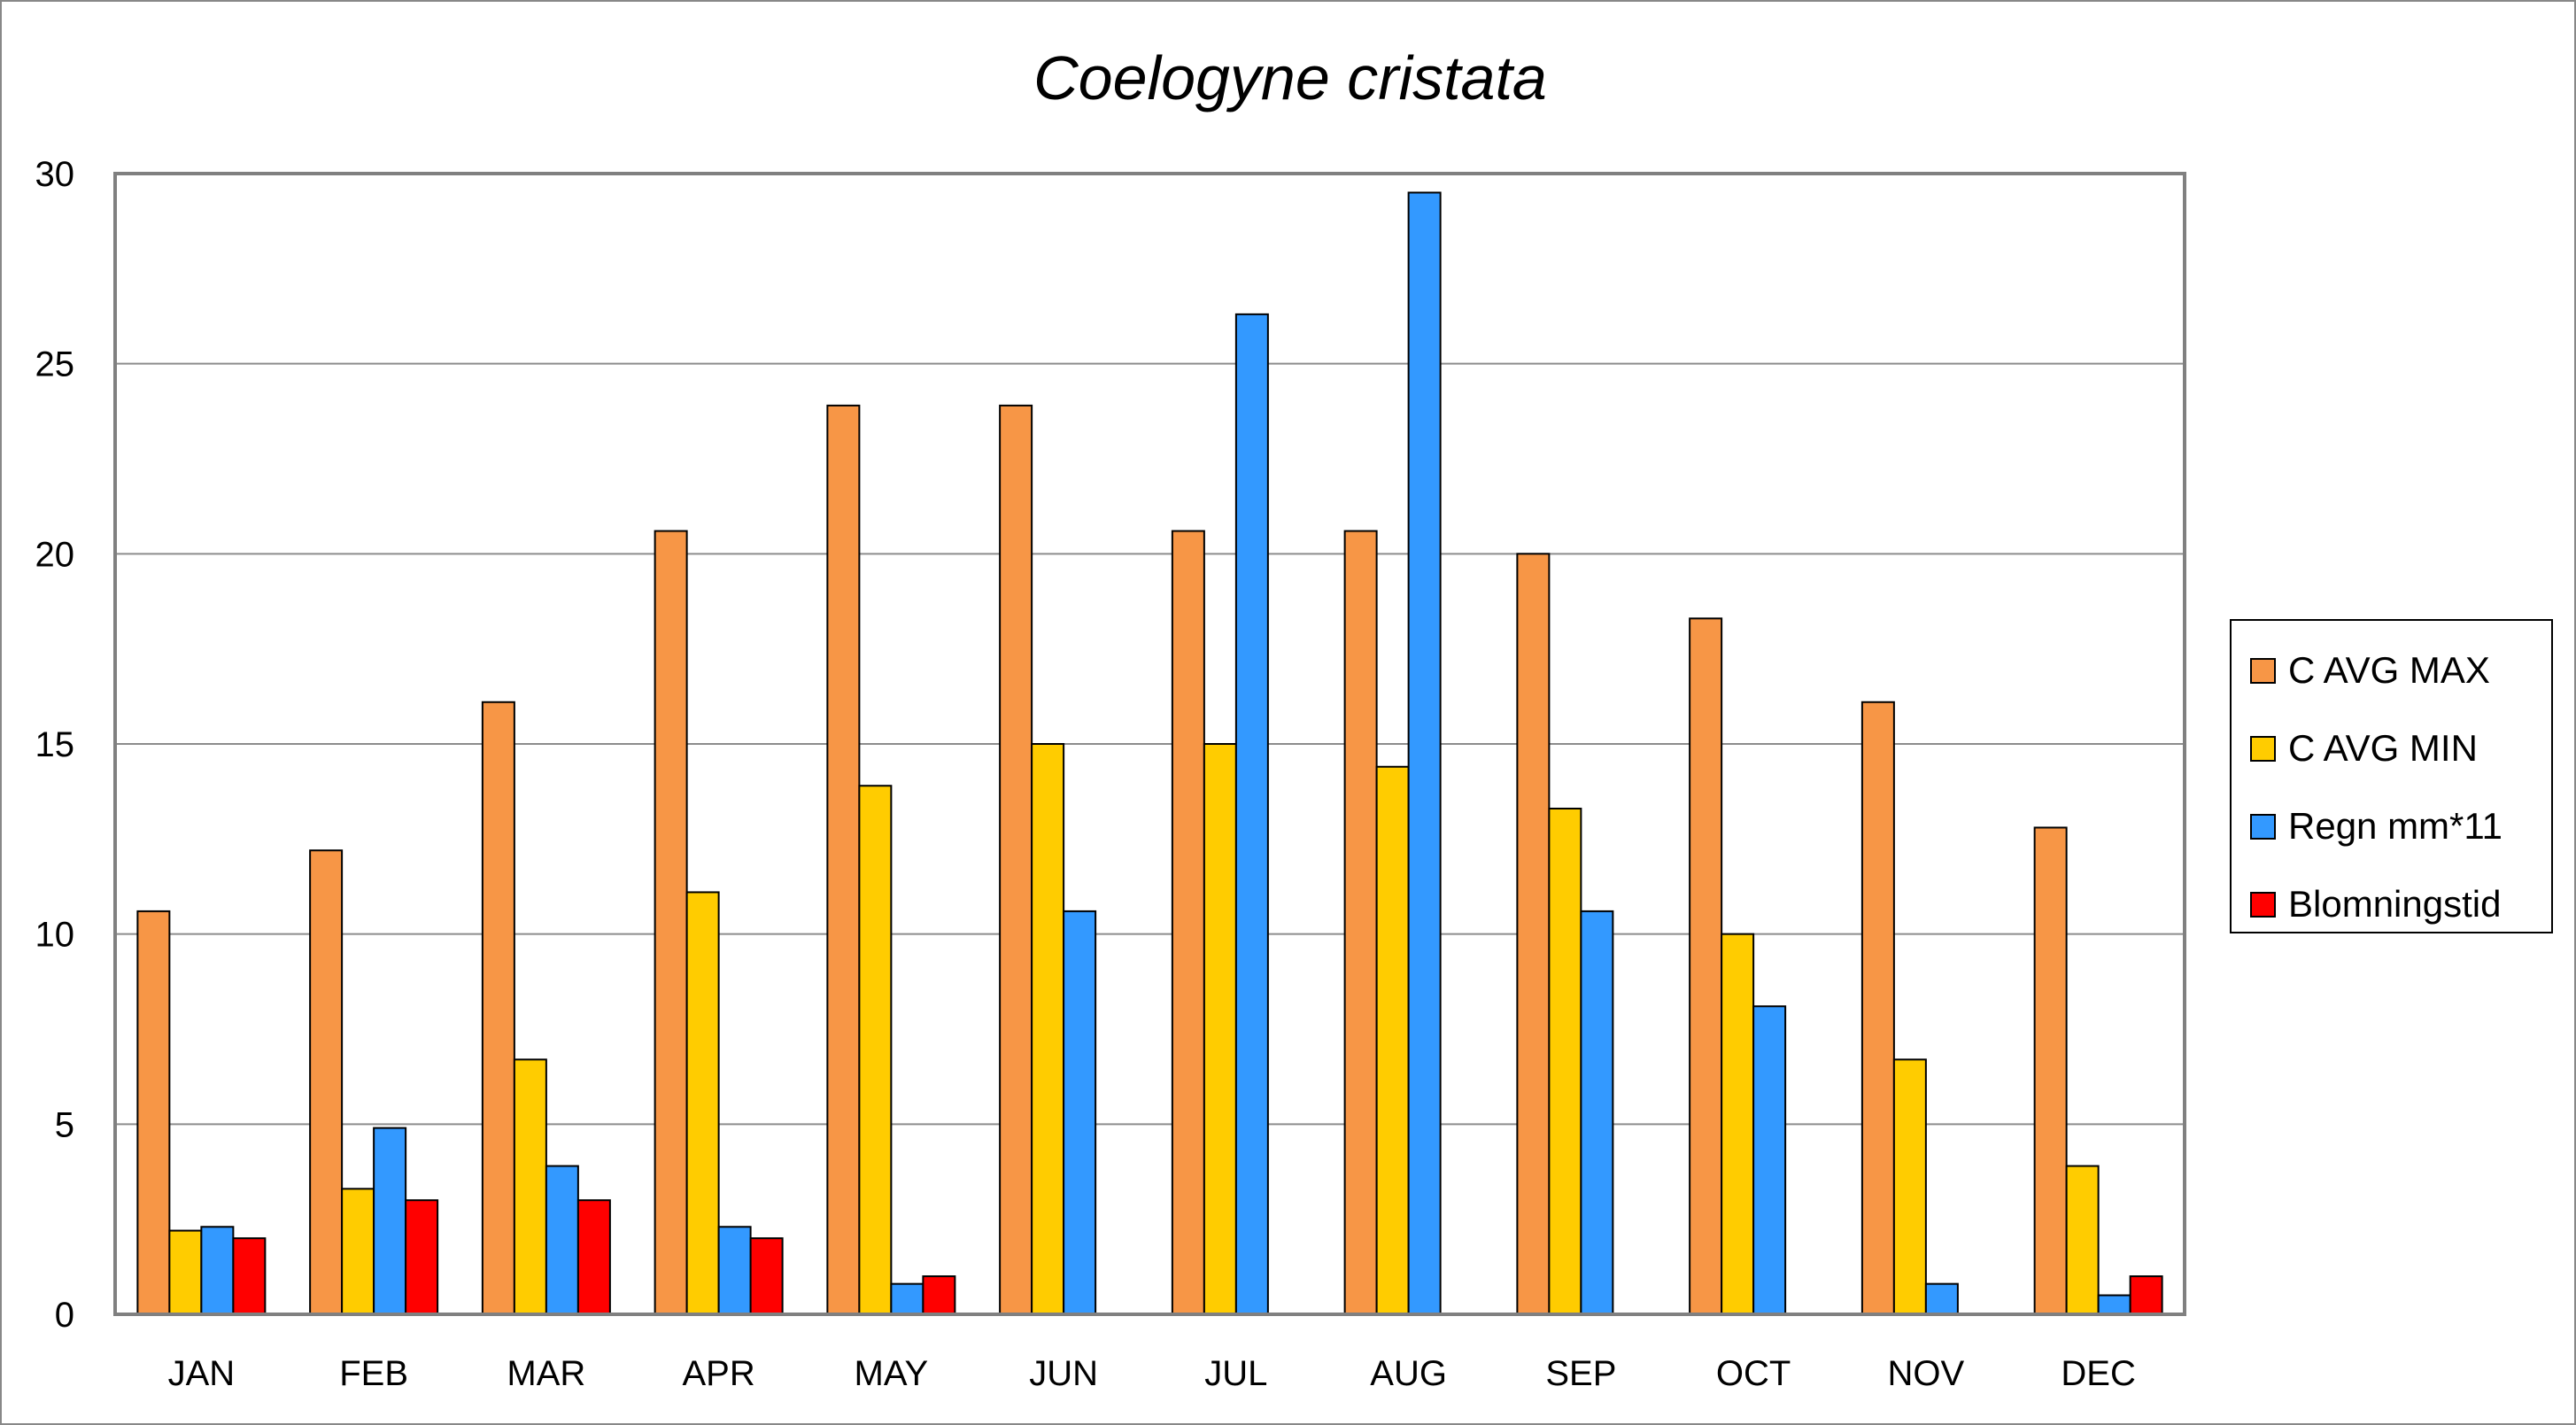 The image size is (2576, 1425). I want to click on x-tick-label: MAR, so click(546, 1373).